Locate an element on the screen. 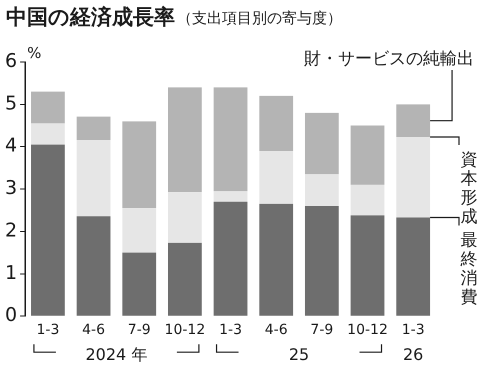 This screenshot has width=480, height=381. y-tick-label: 3 is located at coordinates (11, 188).